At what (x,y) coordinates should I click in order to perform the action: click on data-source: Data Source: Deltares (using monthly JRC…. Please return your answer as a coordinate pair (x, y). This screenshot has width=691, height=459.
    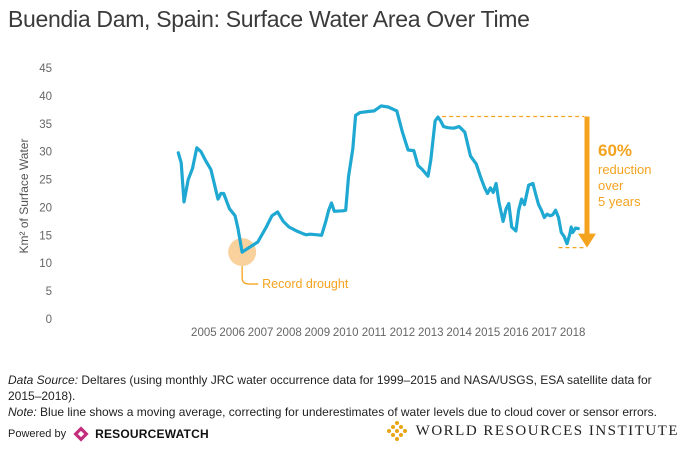
    Looking at the image, I should click on (345, 388).